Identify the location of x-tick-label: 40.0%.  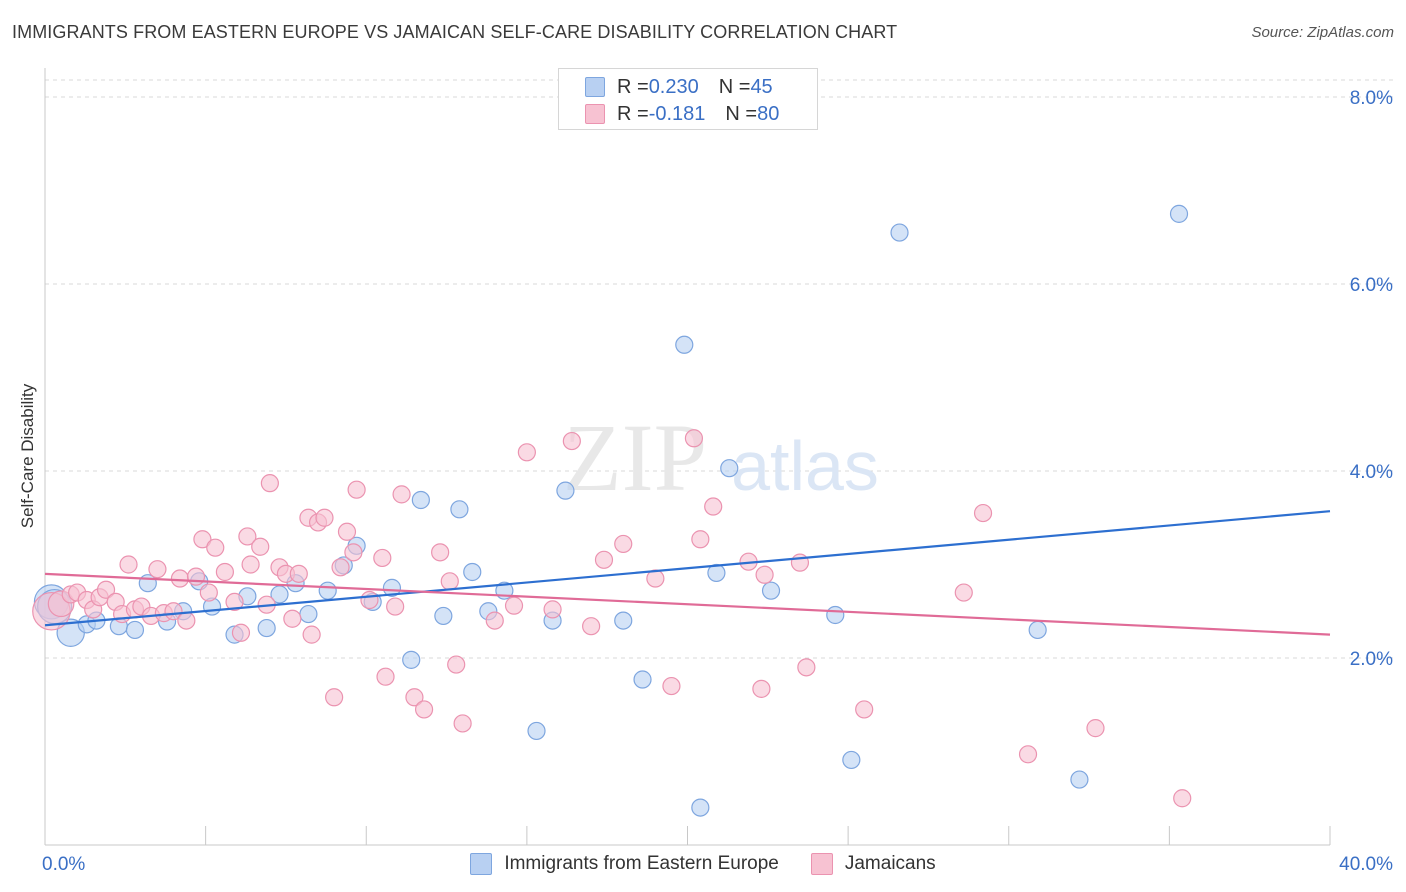
(1366, 864).